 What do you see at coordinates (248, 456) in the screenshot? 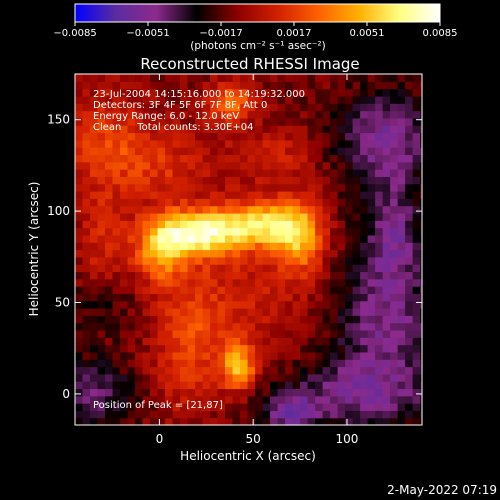
I see `x-axis-label: Heliocentric X (arcsec)` at bounding box center [248, 456].